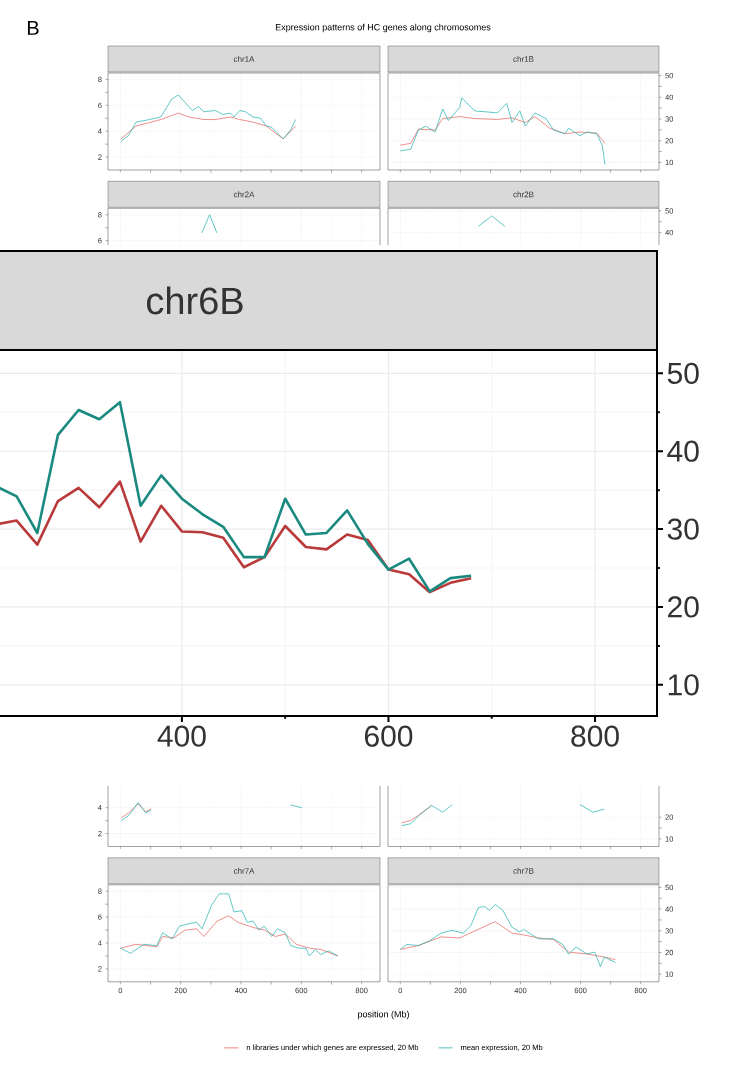 This screenshot has height=1071, width=748. What do you see at coordinates (244, 59) in the screenshot?
I see `chart-title: chr1A` at bounding box center [244, 59].